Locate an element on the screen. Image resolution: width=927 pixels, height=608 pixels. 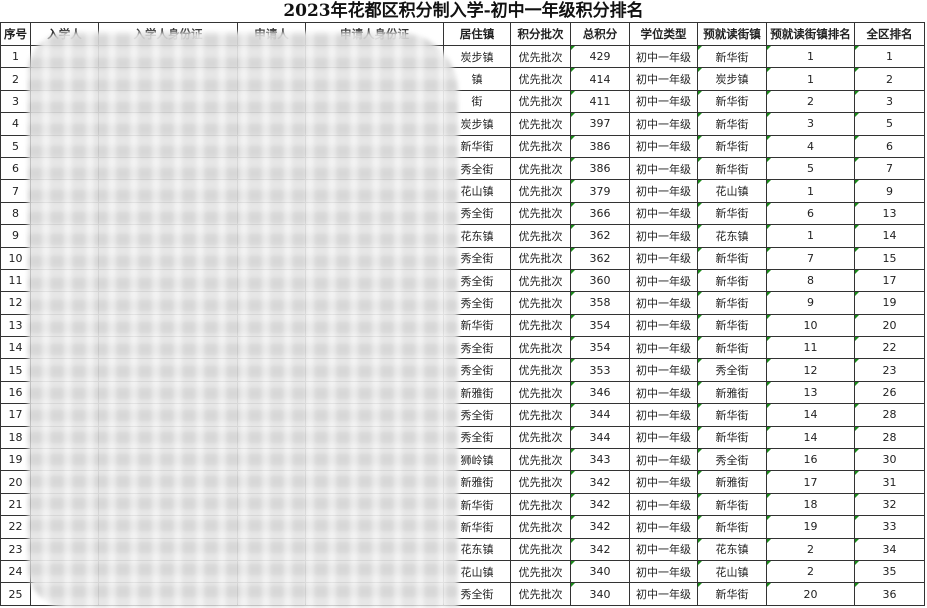
table-cell: 358 is located at coordinates (600, 303).